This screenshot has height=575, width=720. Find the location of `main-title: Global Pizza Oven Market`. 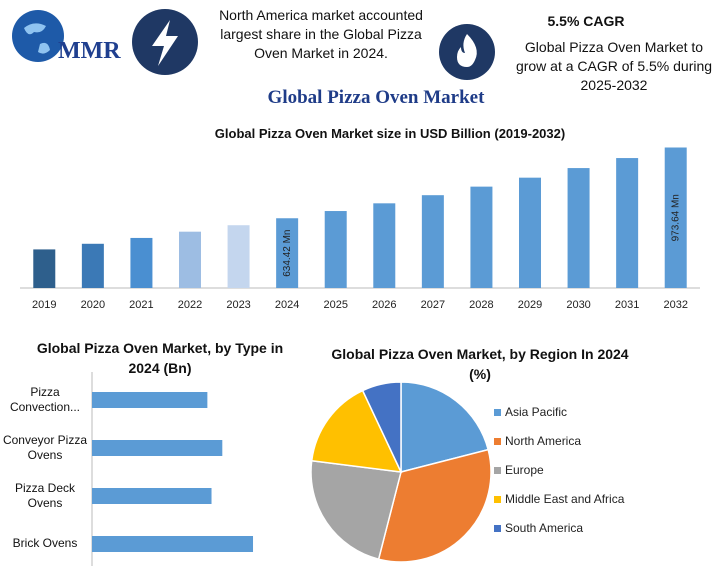

main-title: Global Pizza Oven Market is located at coordinates (377, 97).